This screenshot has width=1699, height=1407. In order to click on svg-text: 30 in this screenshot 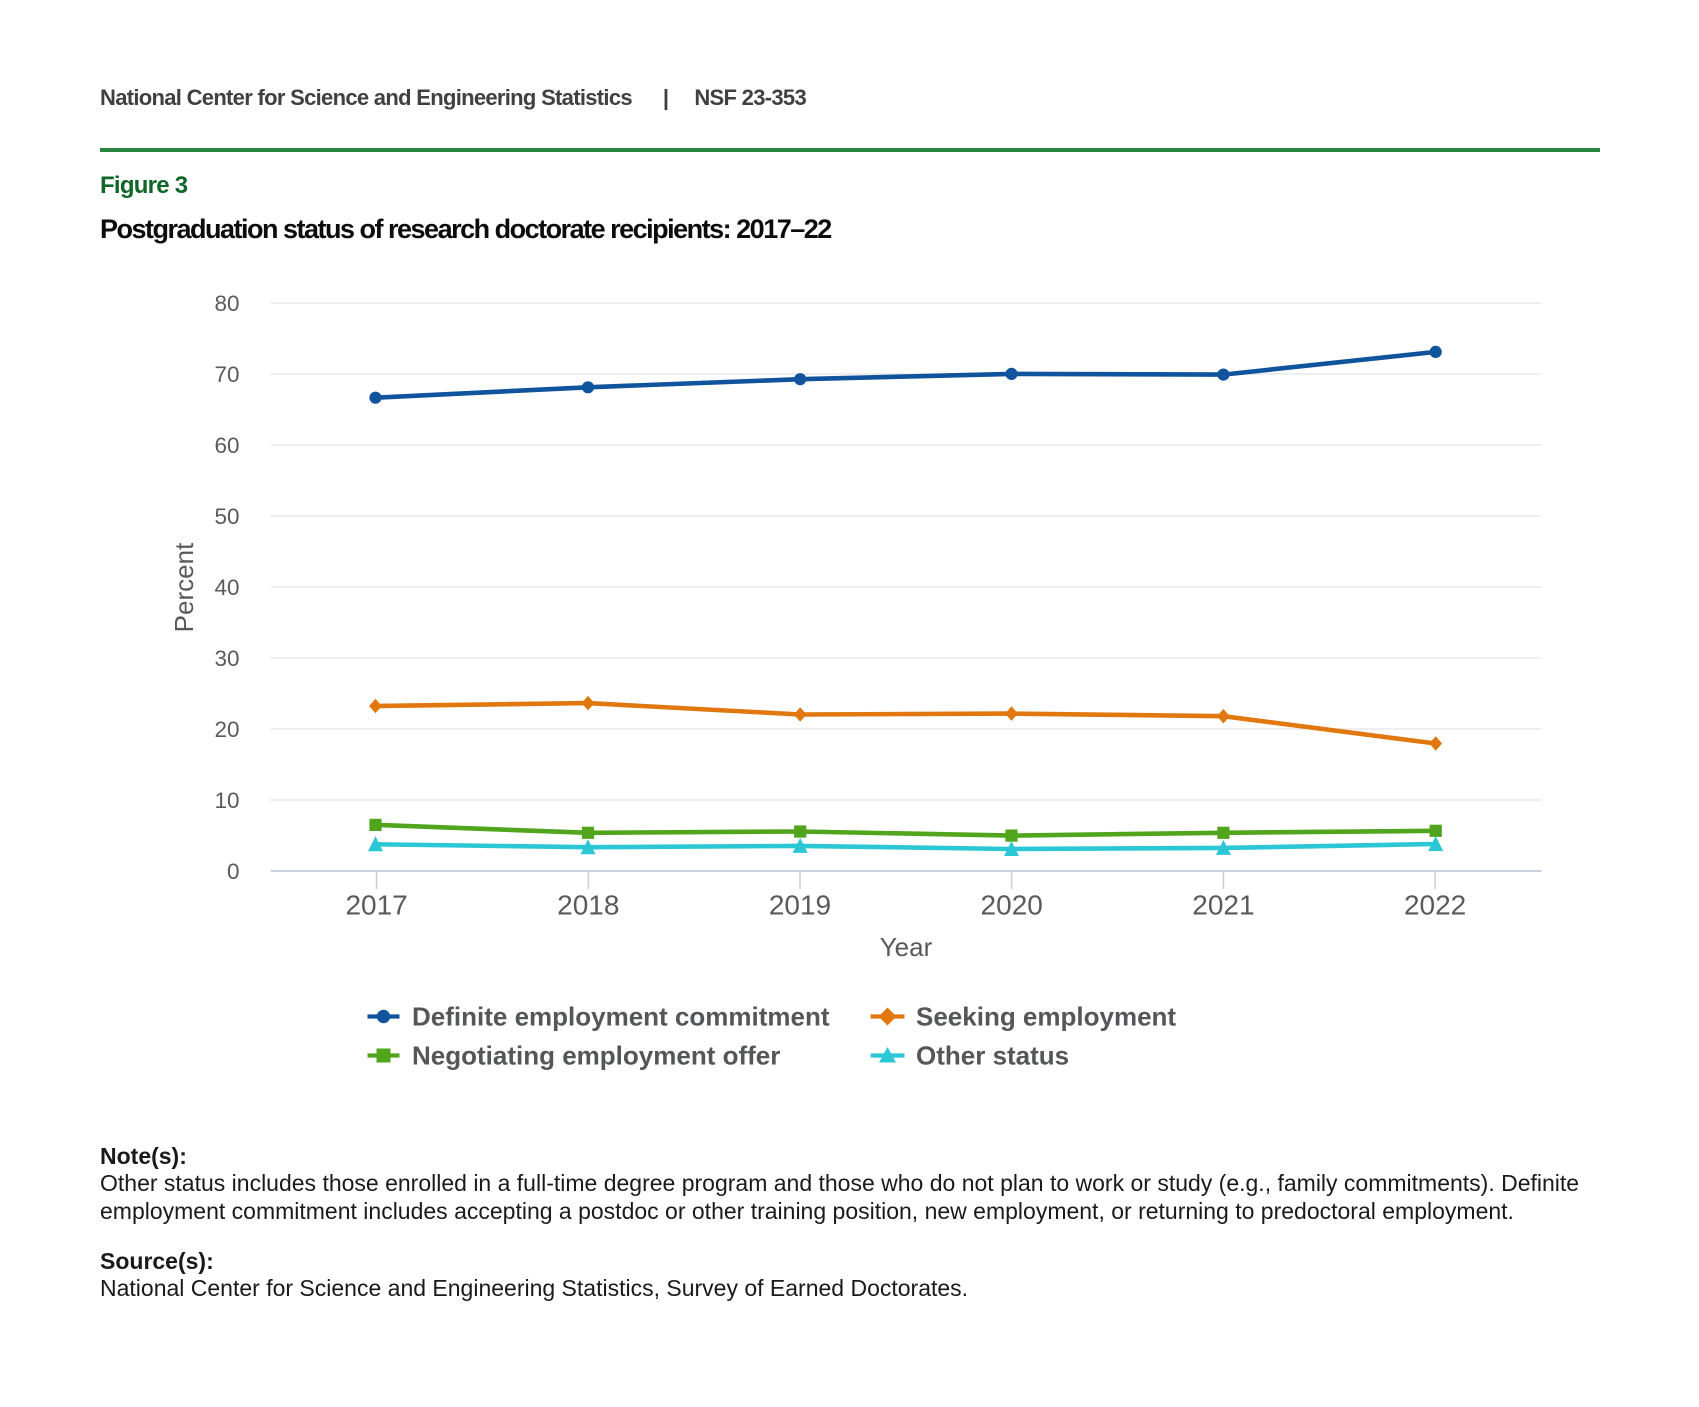, I will do `click(226, 658)`.